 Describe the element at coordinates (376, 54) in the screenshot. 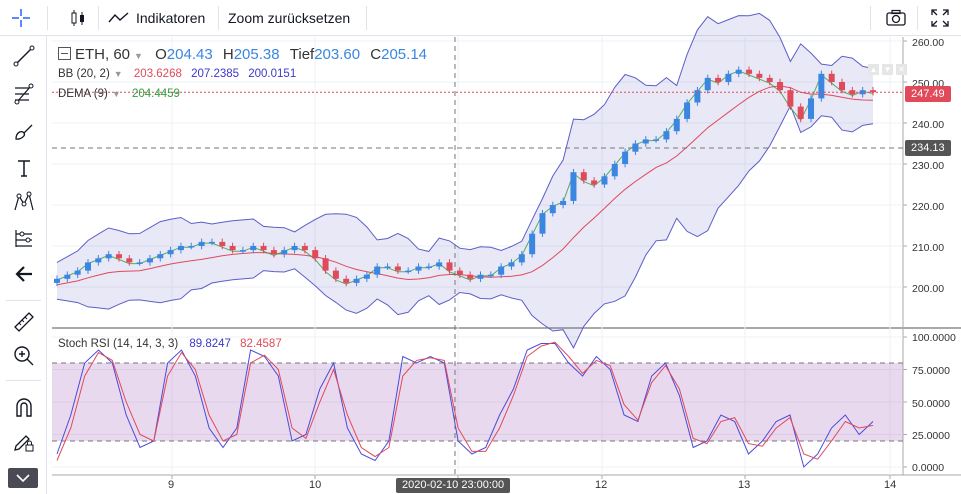

I see `close-label: C` at that location.